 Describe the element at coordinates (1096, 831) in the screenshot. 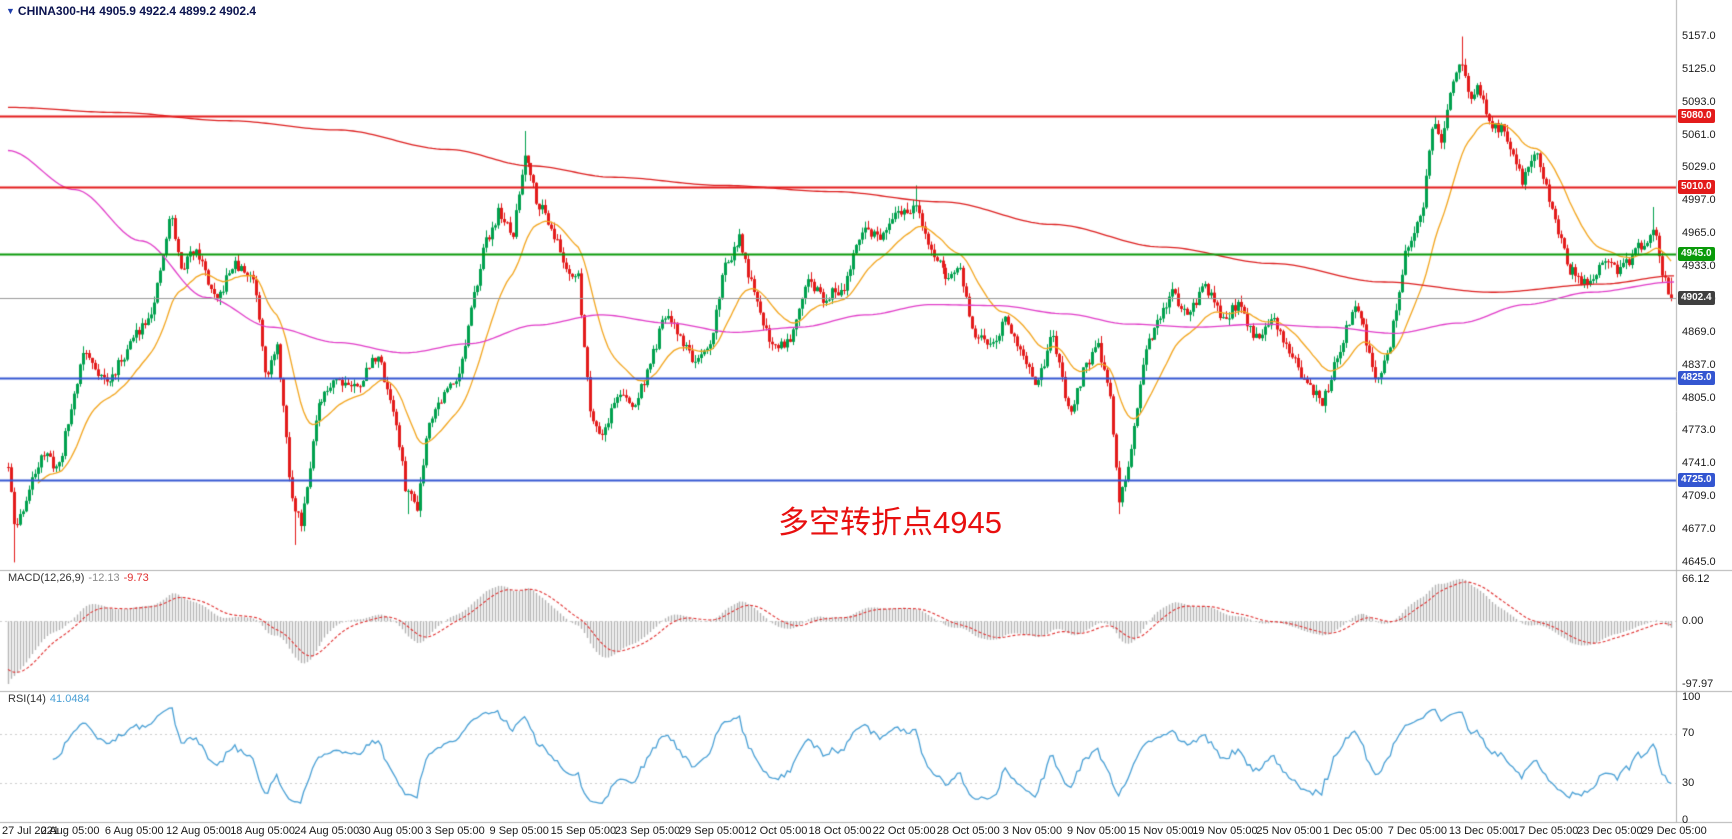

I see `time-axis-label: 9 Nov 05:00` at that location.